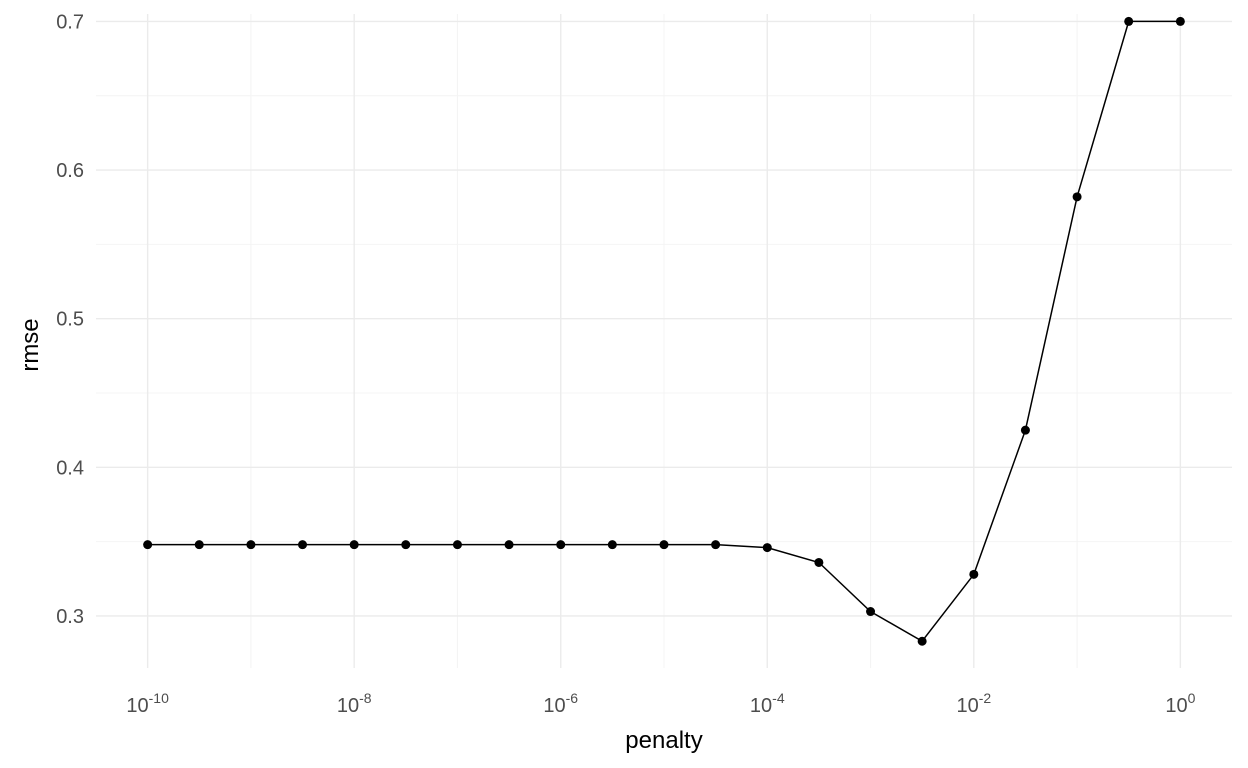 The width and height of the screenshot is (1248, 768). I want to click on y-tick-label: 0.7, so click(70, 22).